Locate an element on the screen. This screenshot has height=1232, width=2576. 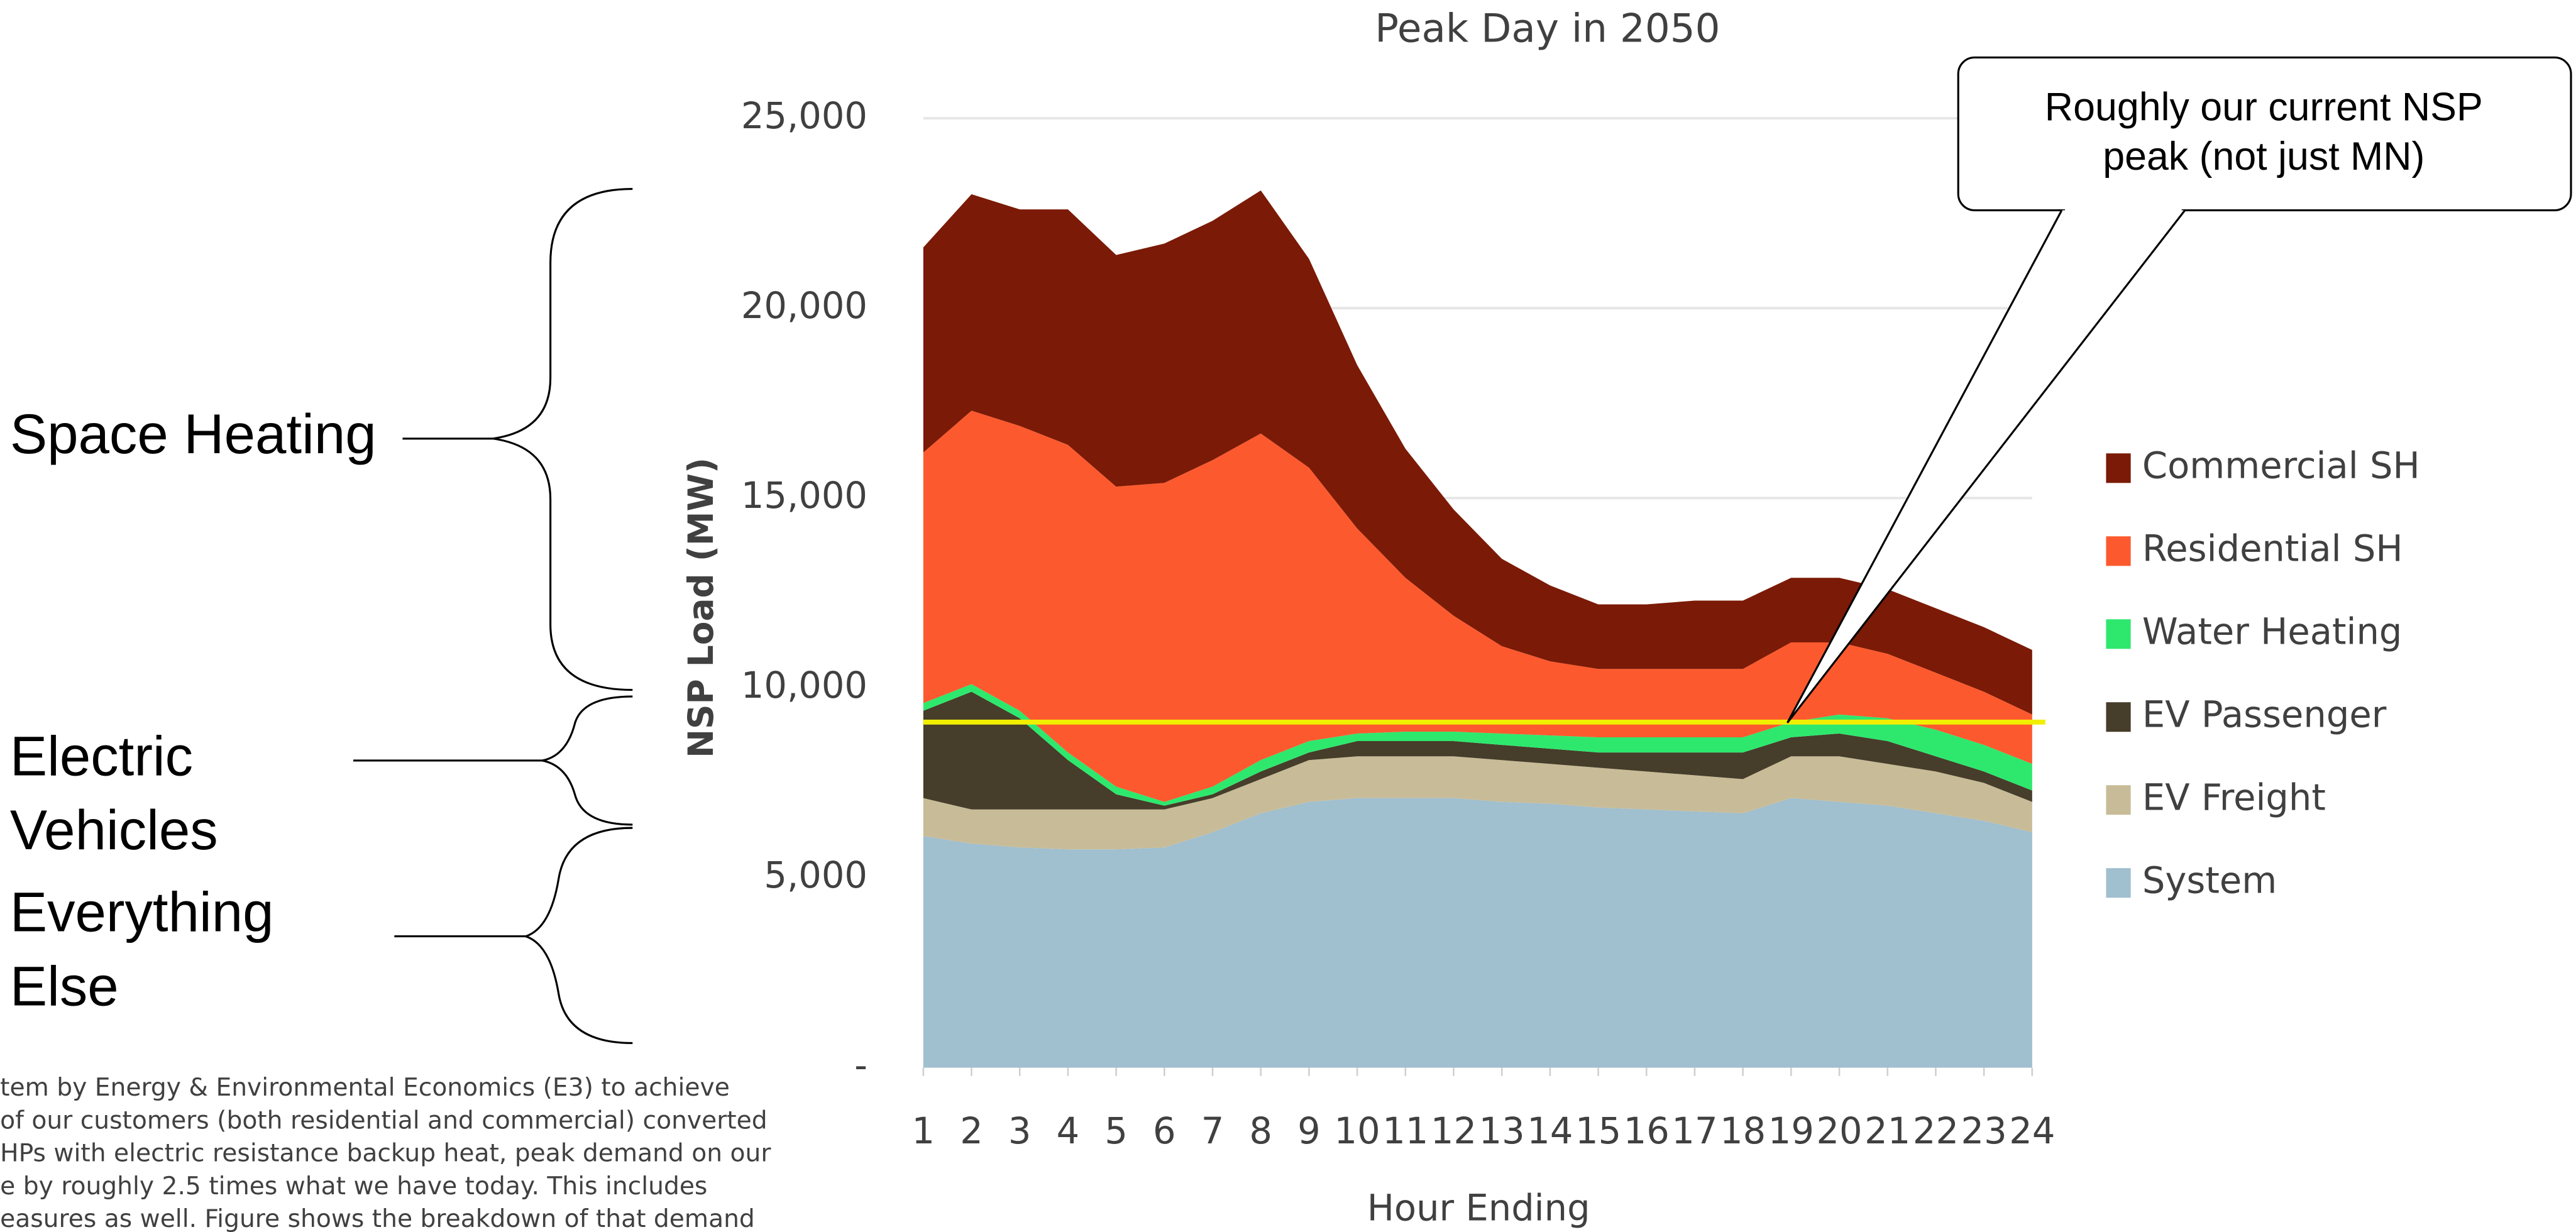
chart-title: Peak Day in 2050 is located at coordinates (1548, 29).